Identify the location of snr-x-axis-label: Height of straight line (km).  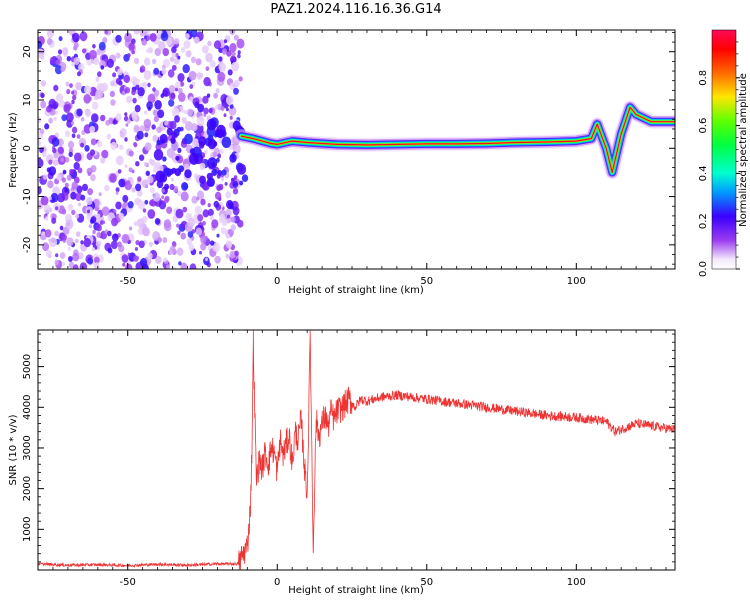
(356, 590).